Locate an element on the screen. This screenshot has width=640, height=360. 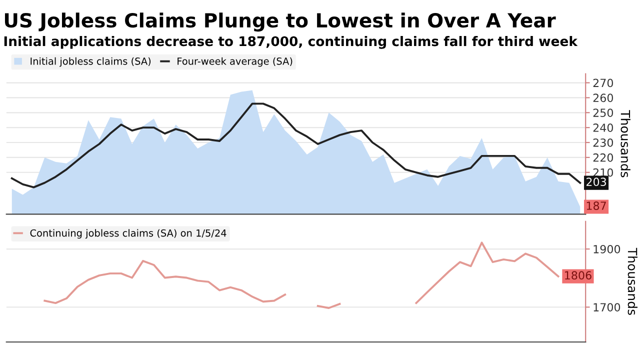
data-label: 203 is located at coordinates (596, 182).